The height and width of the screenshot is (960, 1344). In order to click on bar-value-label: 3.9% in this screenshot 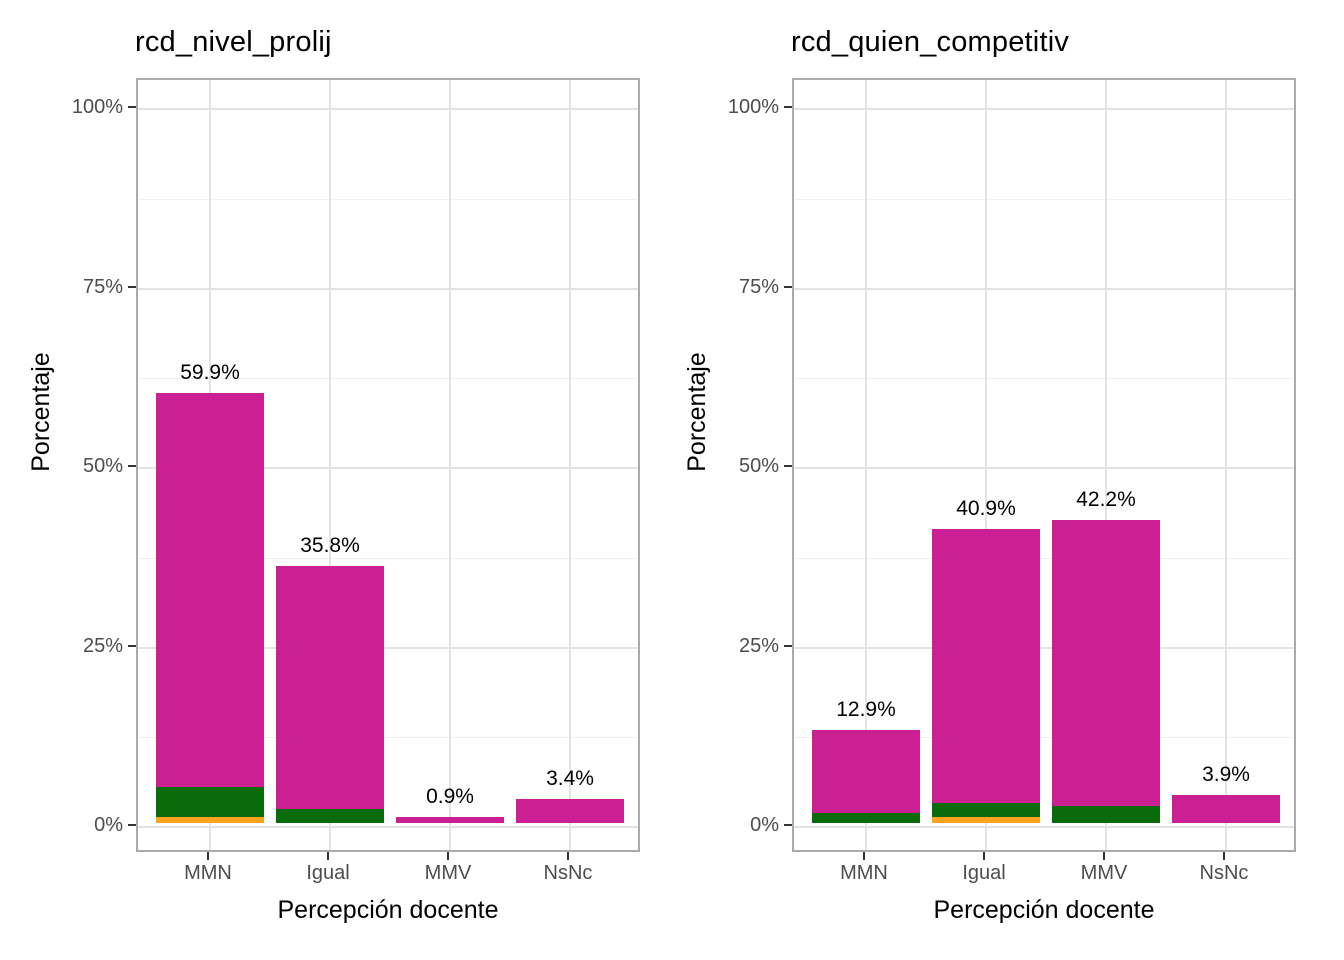, I will do `click(1226, 774)`.